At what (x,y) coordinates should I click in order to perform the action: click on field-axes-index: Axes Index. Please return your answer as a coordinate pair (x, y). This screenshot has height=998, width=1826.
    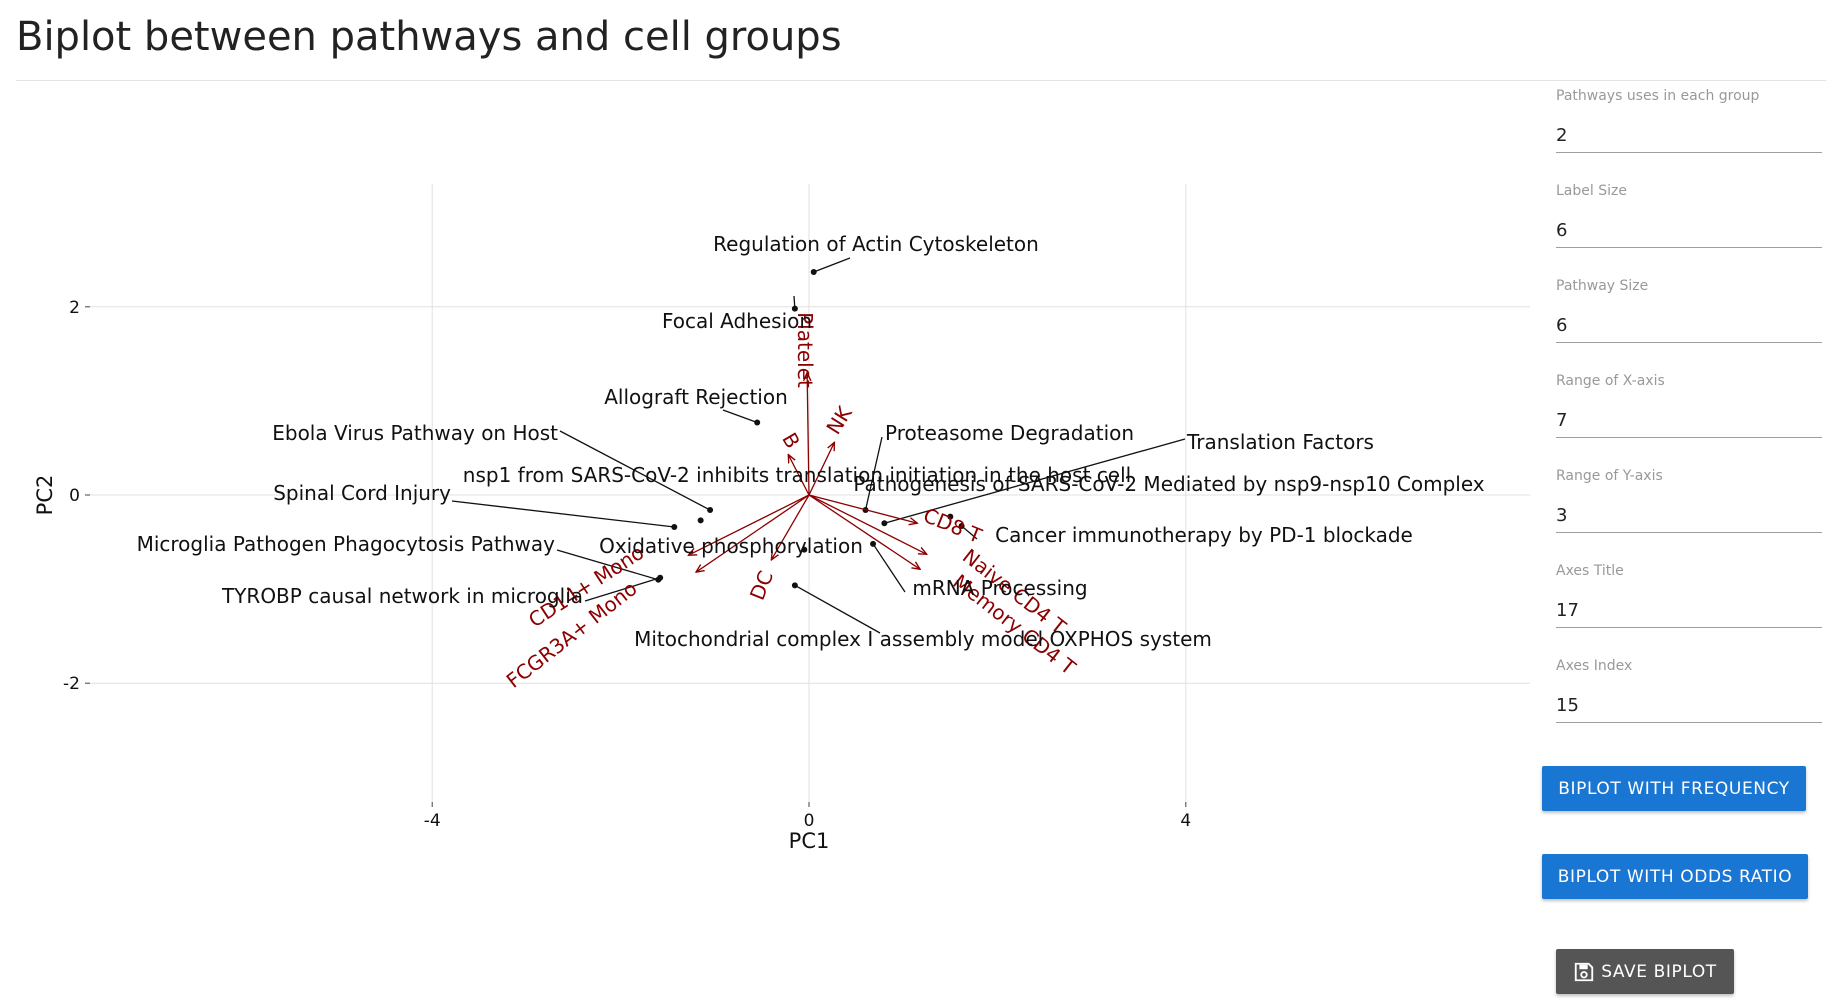
    Looking at the image, I should click on (1691, 699).